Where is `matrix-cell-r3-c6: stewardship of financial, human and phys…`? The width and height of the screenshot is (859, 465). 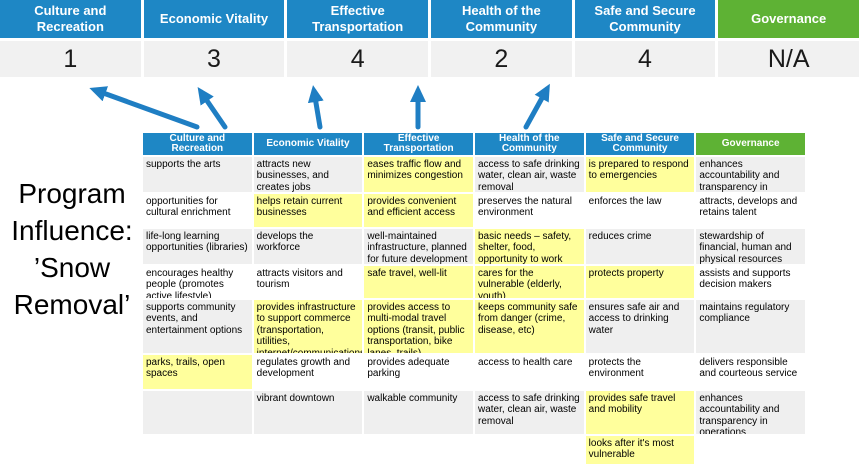 matrix-cell-r3-c6: stewardship of financial, human and phys… is located at coordinates (750, 246).